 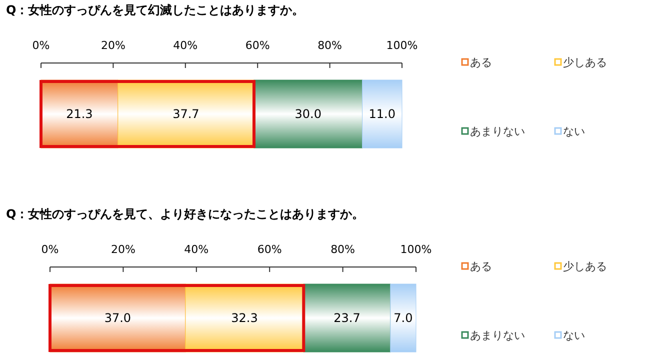 I want to click on data-label: 37.7, so click(x=186, y=114).